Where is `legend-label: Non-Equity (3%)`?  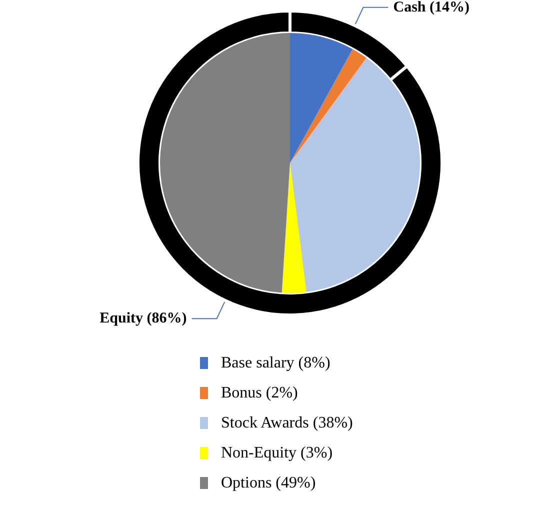
legend-label: Non-Equity (3%) is located at coordinates (277, 453).